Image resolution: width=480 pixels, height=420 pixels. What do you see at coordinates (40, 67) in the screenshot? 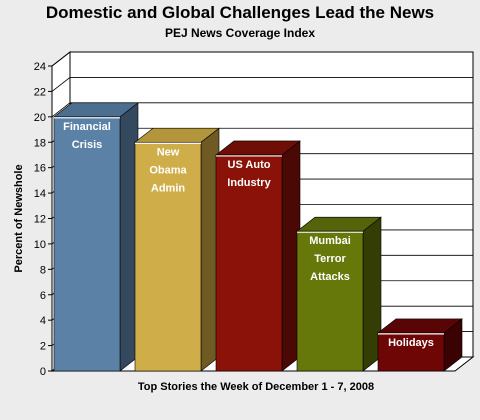
I see `y-tick-label: 24` at bounding box center [40, 67].